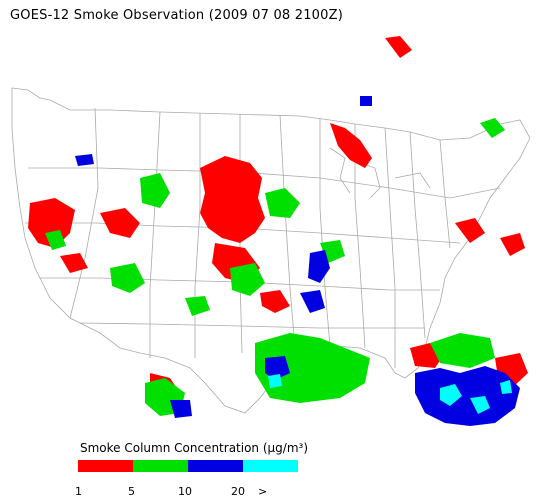 The image size is (540, 504). Describe the element at coordinates (390, 394) in the screenshot. I see `smoke-cyan` at that location.